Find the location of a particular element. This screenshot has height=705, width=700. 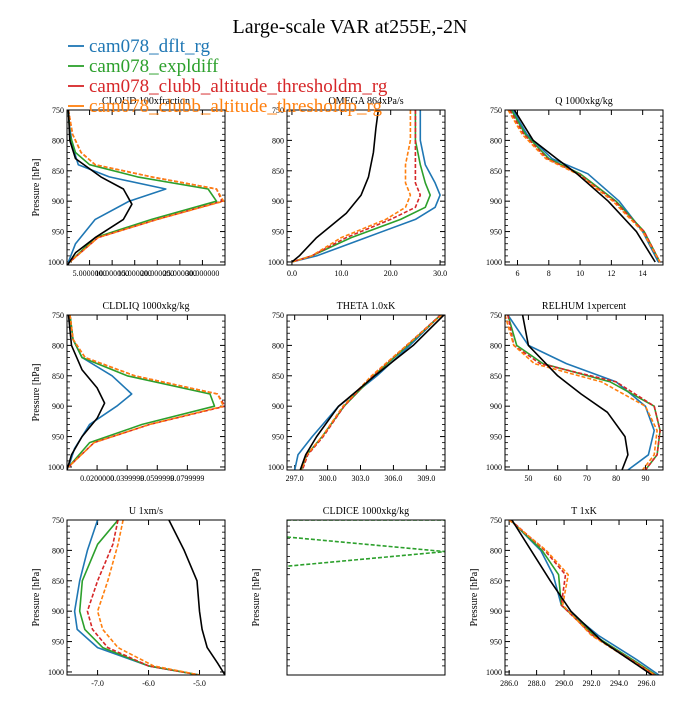

x-tick-label: 292.0 is located at coordinates (592, 683).